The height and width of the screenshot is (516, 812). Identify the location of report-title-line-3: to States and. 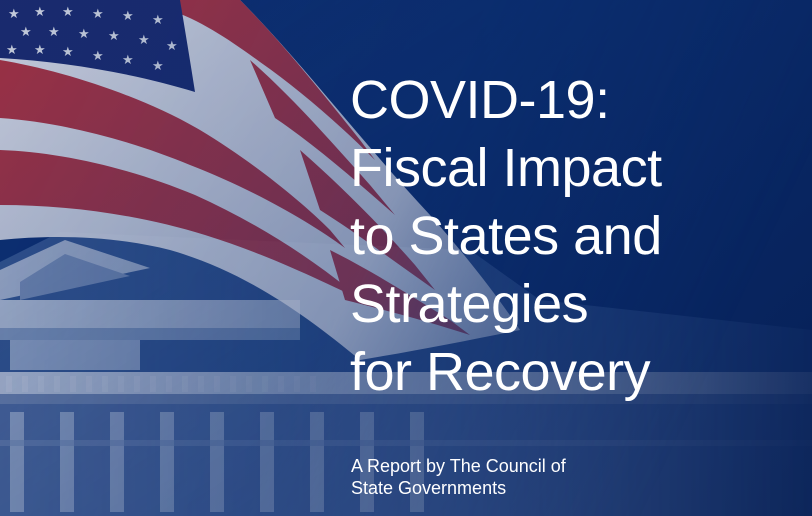
(506, 236).